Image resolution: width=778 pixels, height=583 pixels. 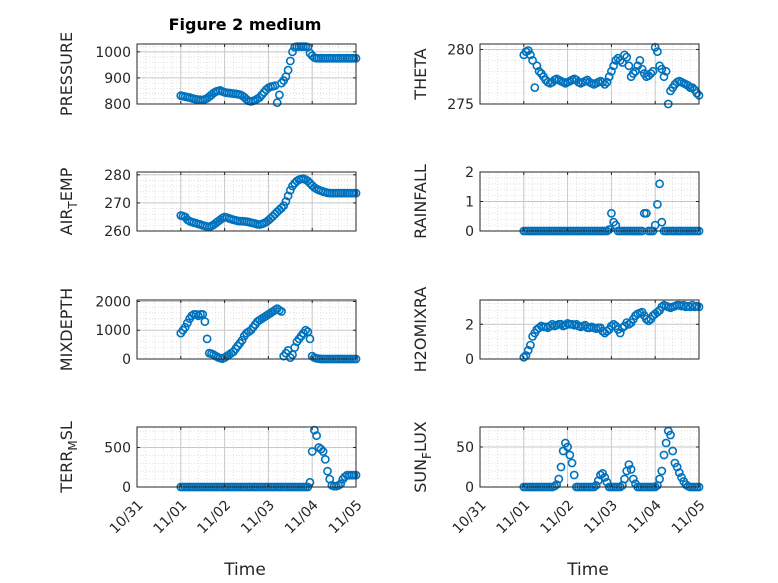 I want to click on y-tick-label: 280, so click(x=117, y=176).